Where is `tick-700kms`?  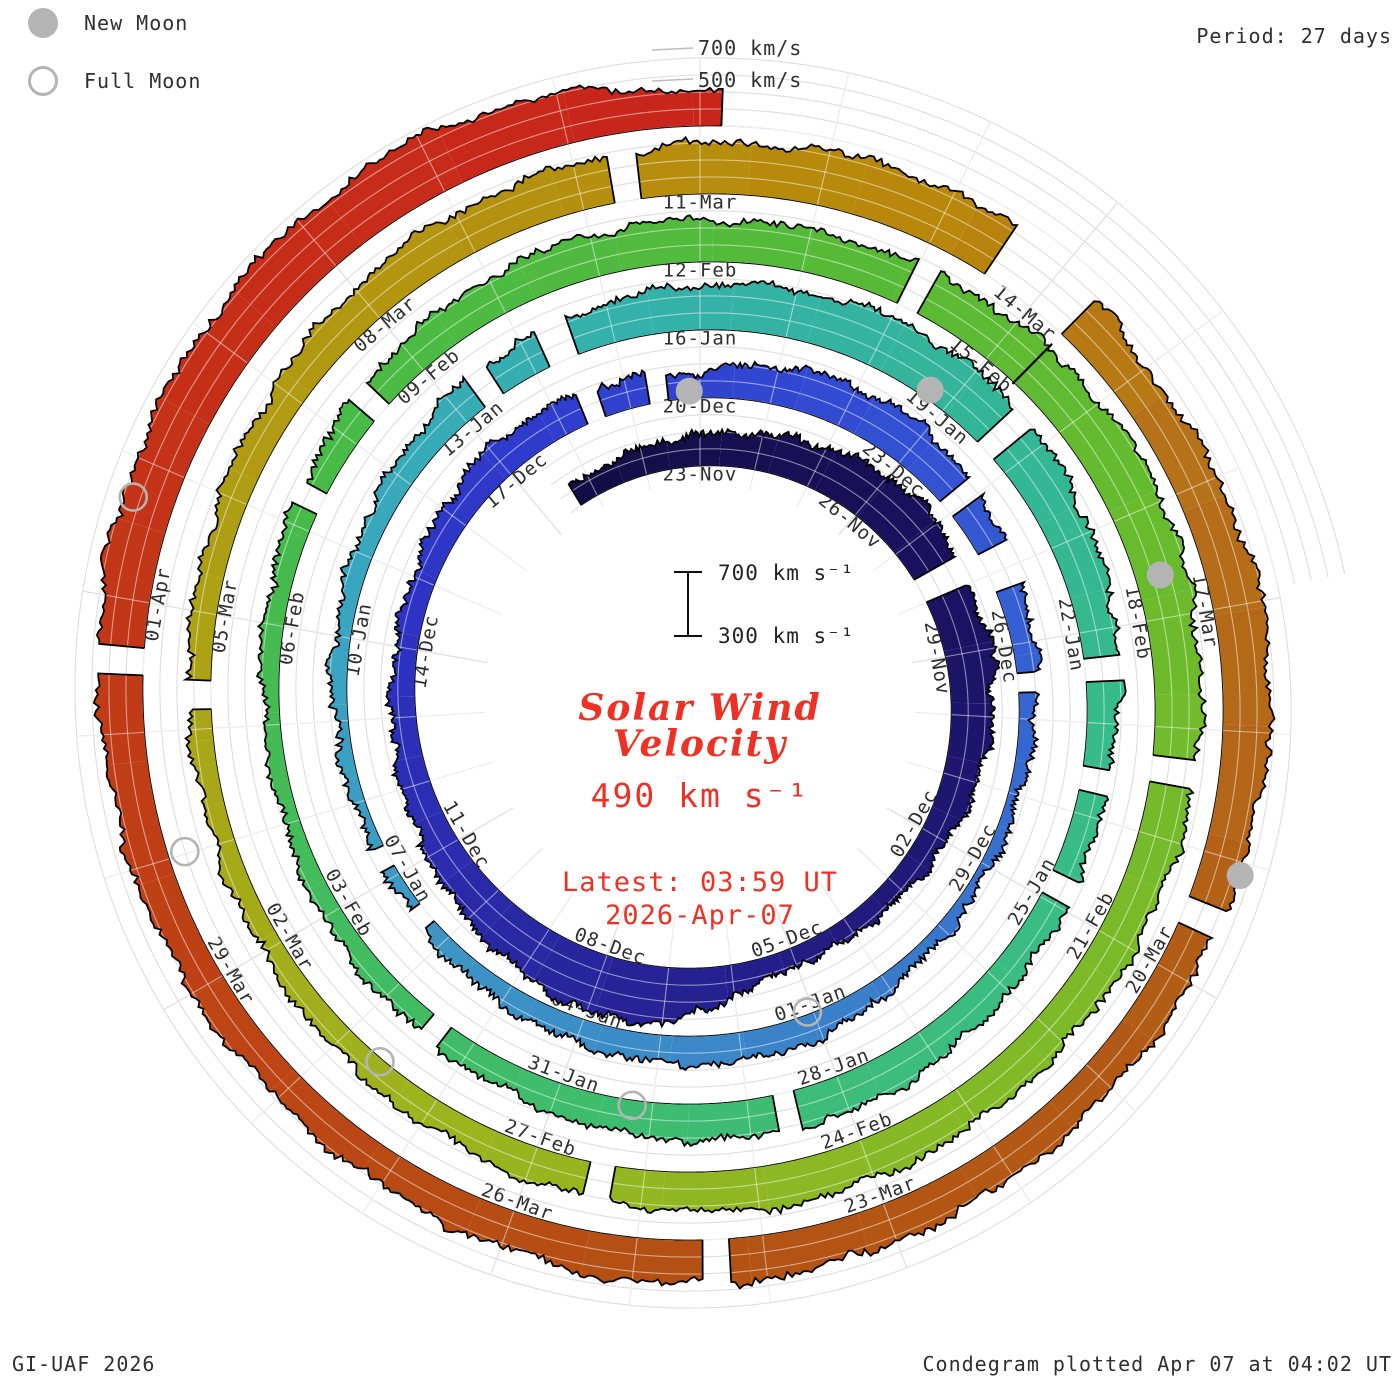
tick-700kms is located at coordinates (672, 49).